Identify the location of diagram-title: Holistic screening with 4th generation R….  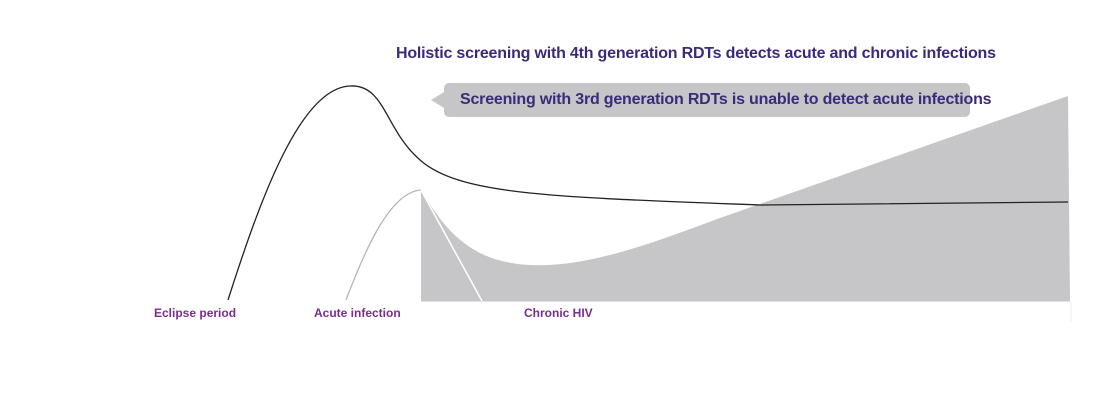
(696, 53).